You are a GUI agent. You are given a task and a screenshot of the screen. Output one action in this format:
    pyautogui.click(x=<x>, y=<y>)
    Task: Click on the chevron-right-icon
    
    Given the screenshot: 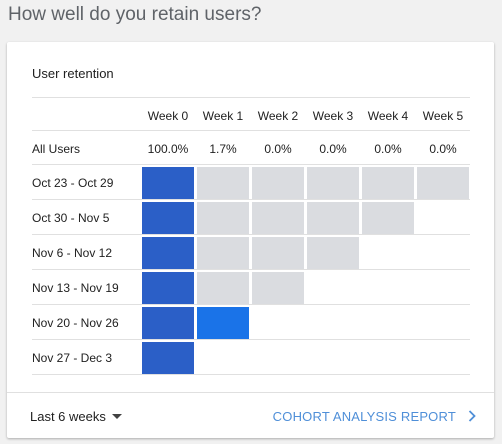 What is the action you would take?
    pyautogui.click(x=472, y=416)
    